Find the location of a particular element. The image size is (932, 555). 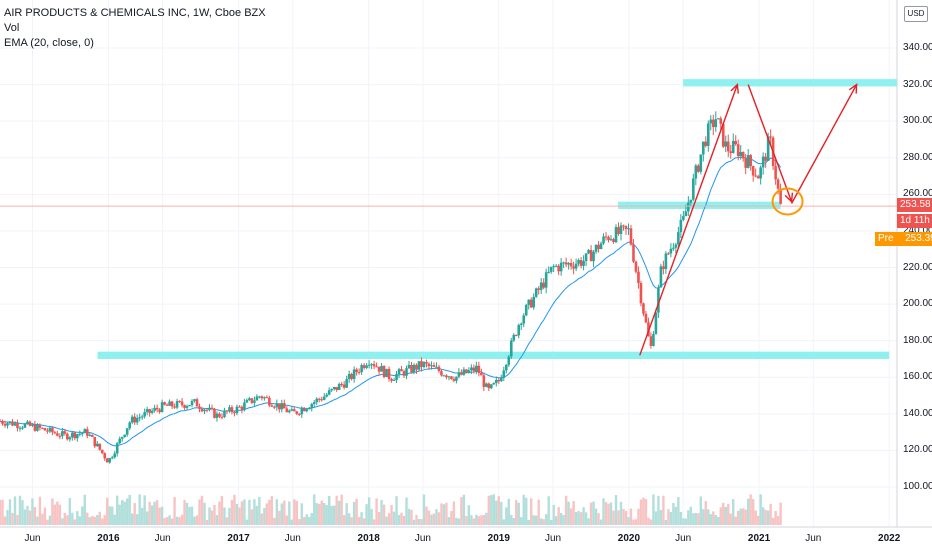

y-tick-label: 200.00 is located at coordinates (917, 304).